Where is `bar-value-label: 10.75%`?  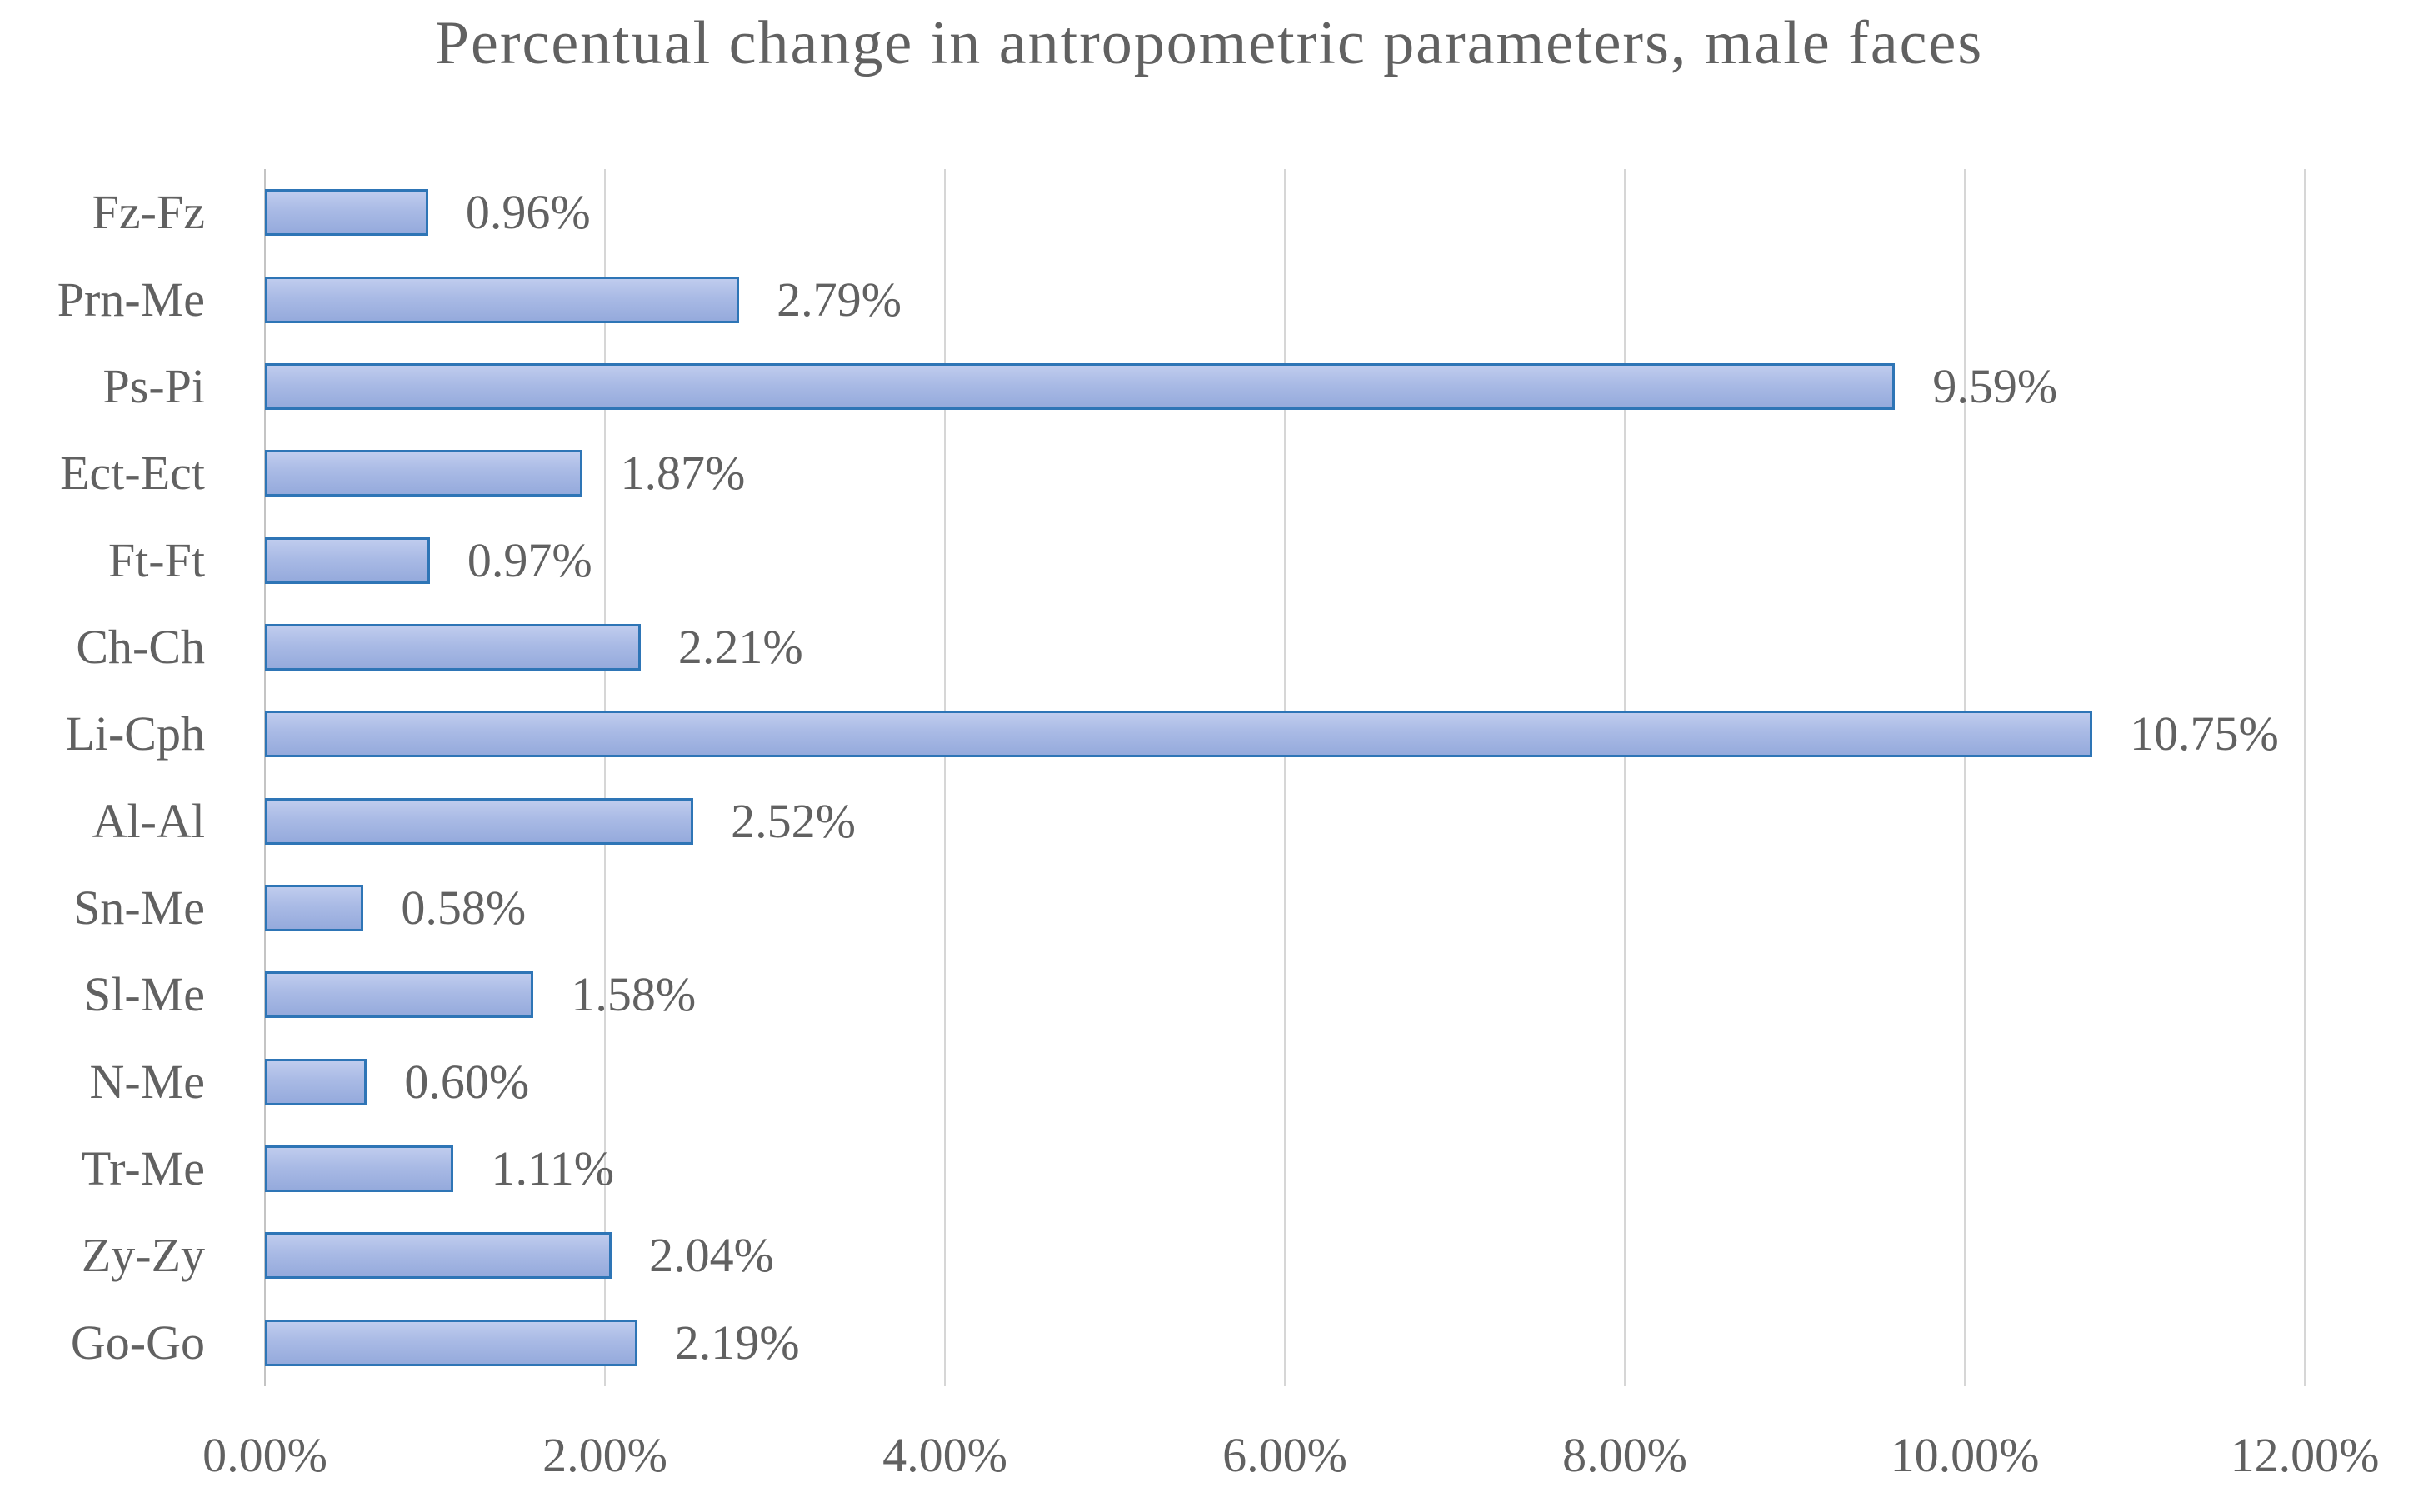 bar-value-label: 10.75% is located at coordinates (2204, 733).